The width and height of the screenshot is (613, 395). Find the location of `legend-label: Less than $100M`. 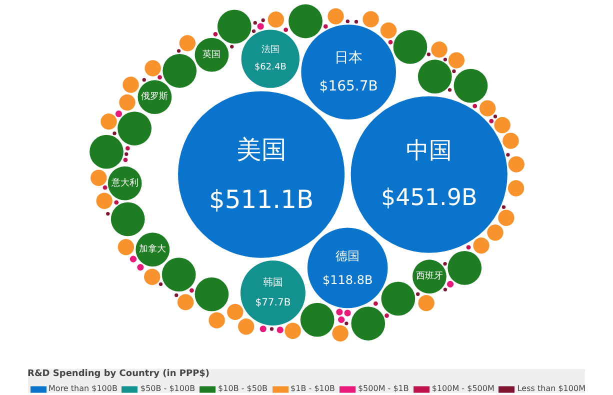

legend-label: Less than $100M is located at coordinates (551, 388).